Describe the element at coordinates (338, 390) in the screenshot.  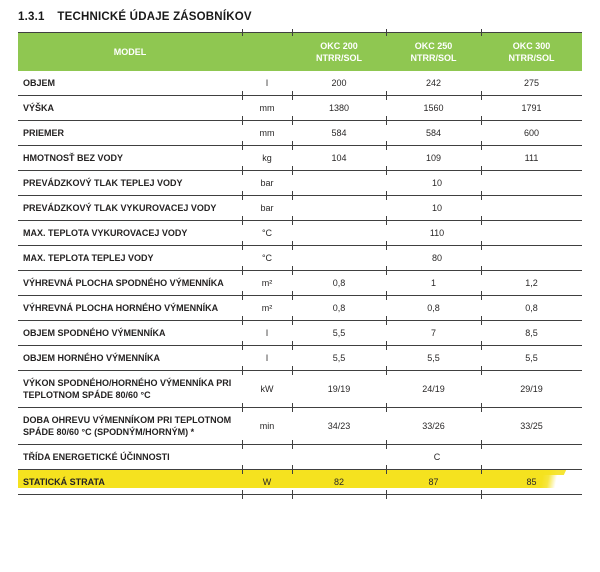
I see `value-cell: 19/19` at that location.